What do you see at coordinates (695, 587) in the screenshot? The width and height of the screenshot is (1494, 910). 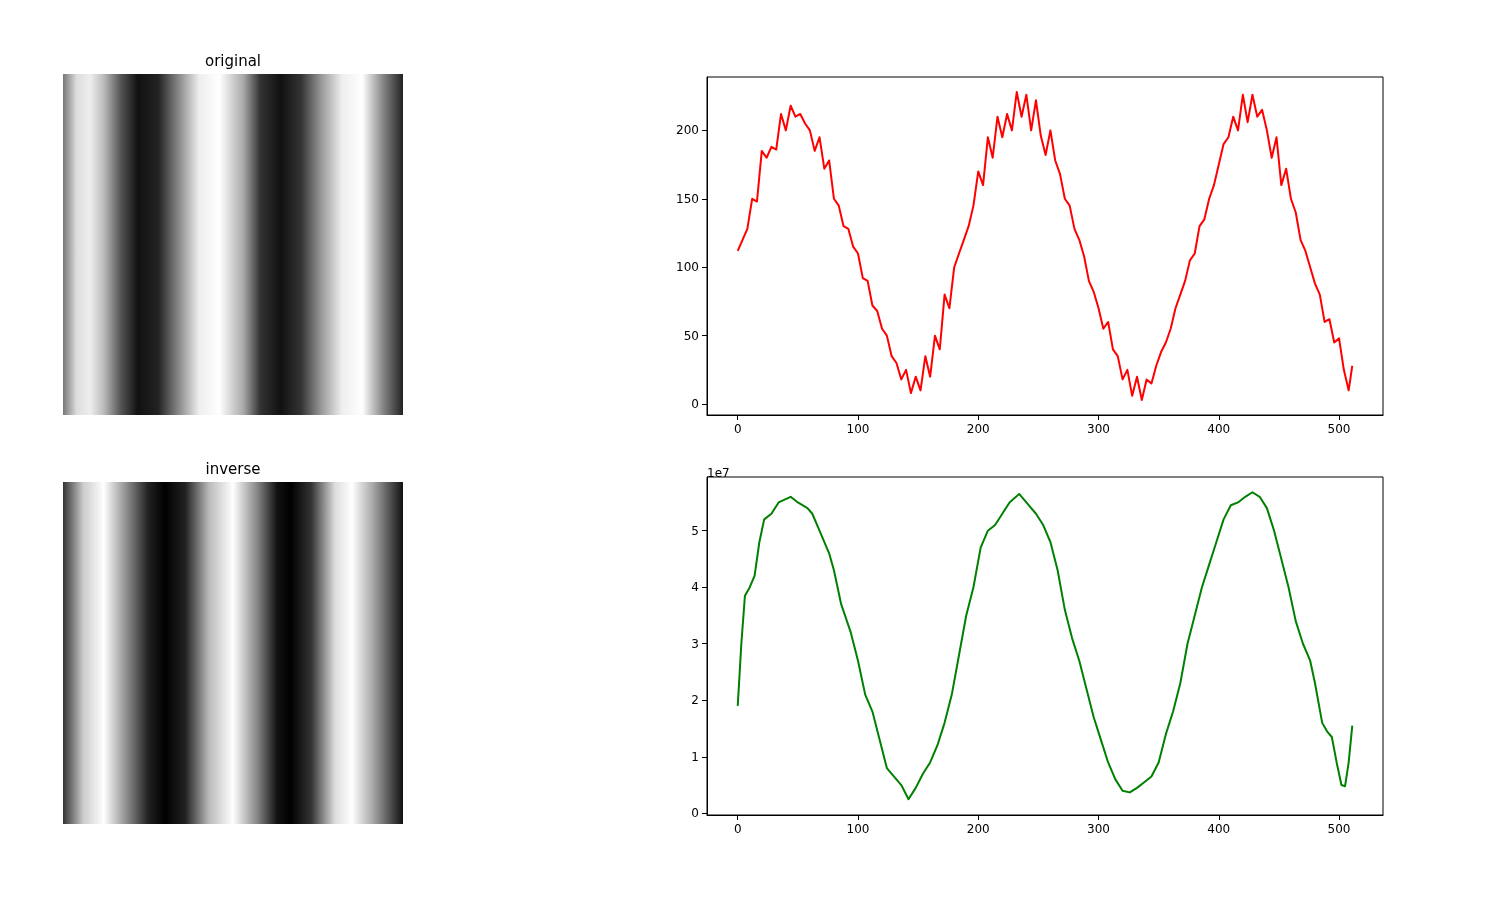 I see `y-tick-label: 4` at bounding box center [695, 587].